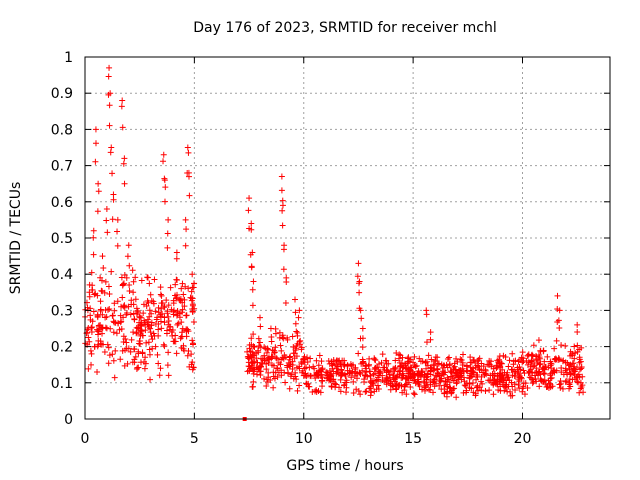  I want to click on x-tick-label: 15, so click(413, 439).